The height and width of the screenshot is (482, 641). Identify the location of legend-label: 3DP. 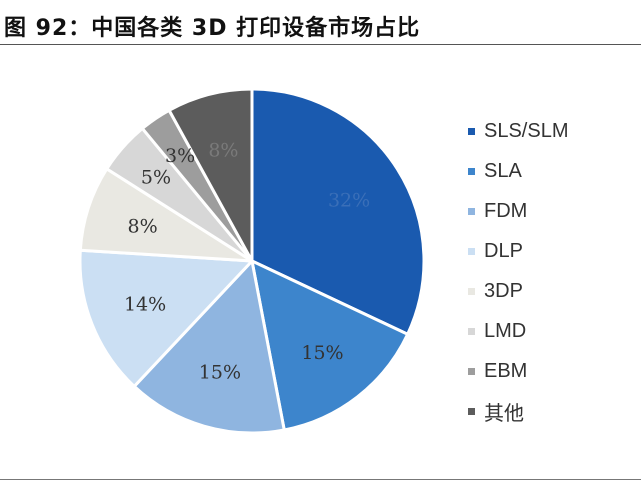
(503, 290).